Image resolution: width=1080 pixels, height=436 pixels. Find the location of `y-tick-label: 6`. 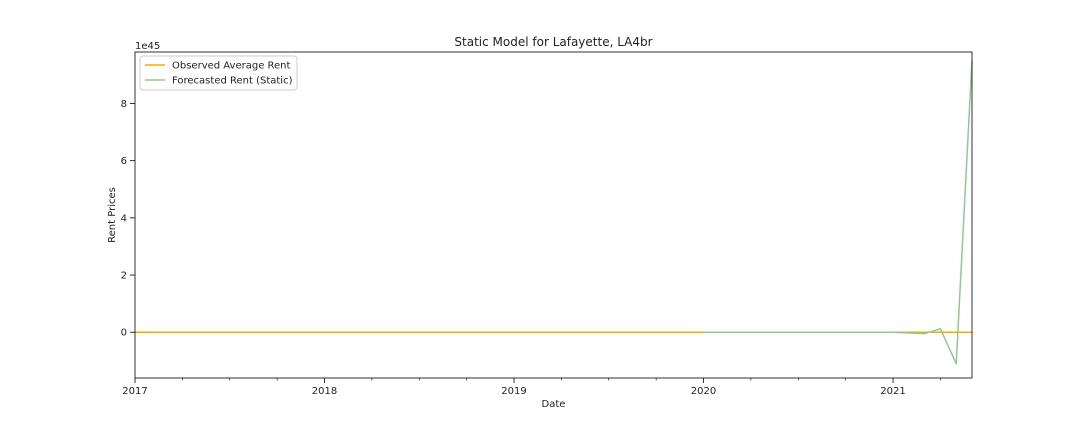

y-tick-label: 6 is located at coordinates (124, 161).